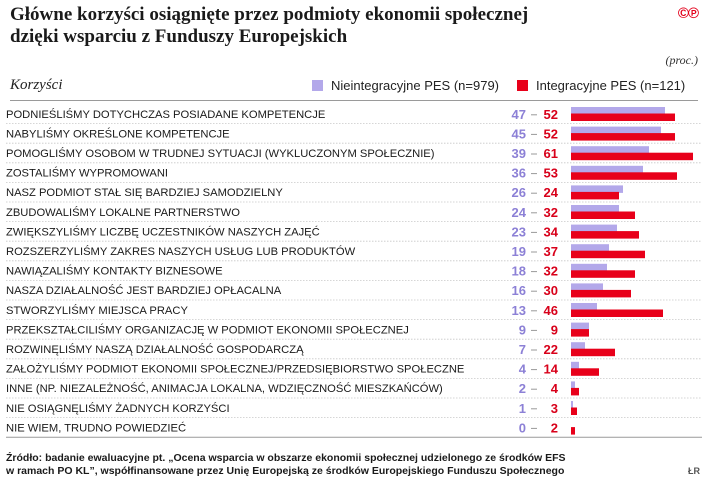 The width and height of the screenshot is (708, 488). Describe the element at coordinates (36, 85) in the screenshot. I see `section-label: Korzyści` at that location.